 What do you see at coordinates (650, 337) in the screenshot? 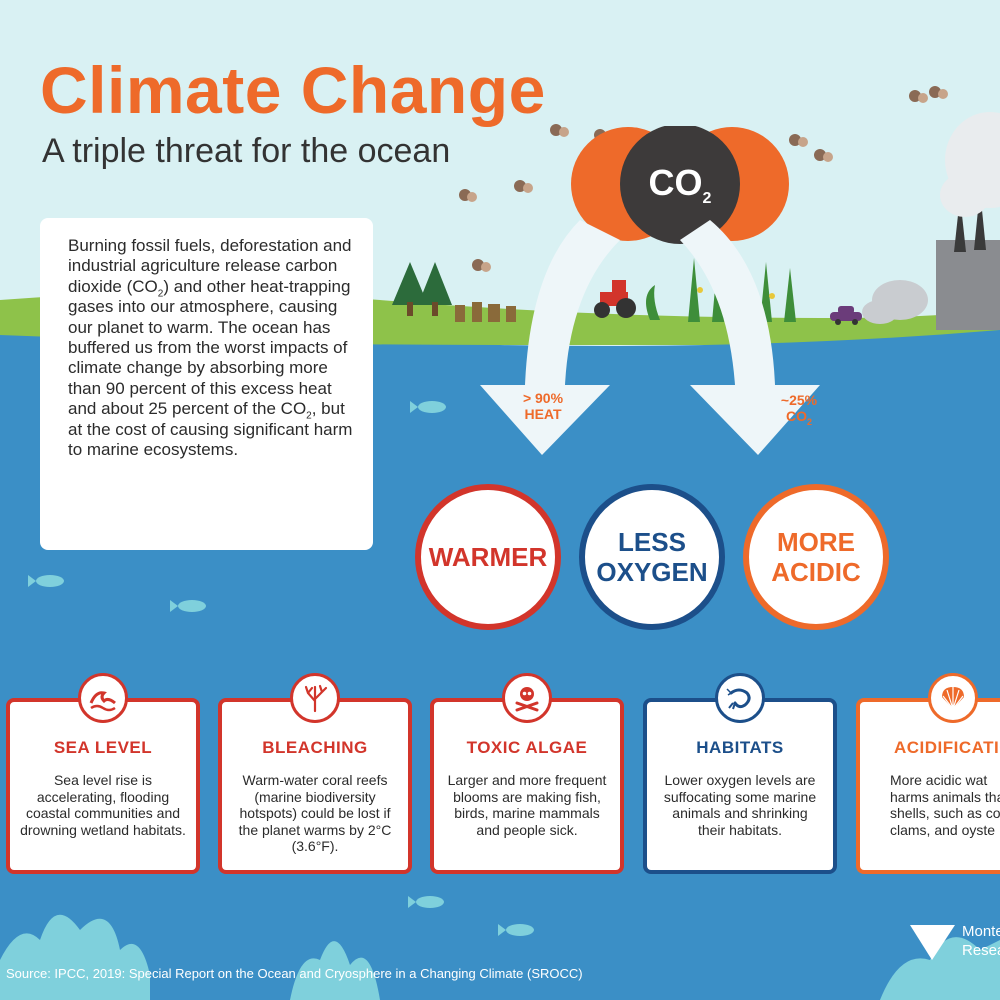
I see `arrows` at bounding box center [650, 337].